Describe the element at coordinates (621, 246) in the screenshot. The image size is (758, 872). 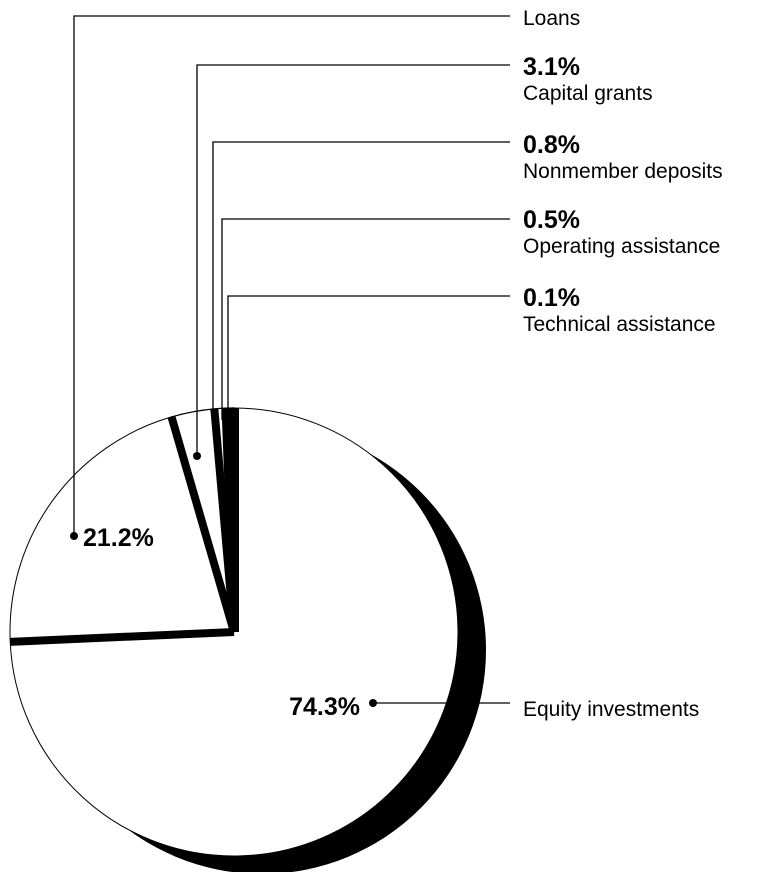
I see `slice-name-operating-assistance: Operating assistance` at that location.